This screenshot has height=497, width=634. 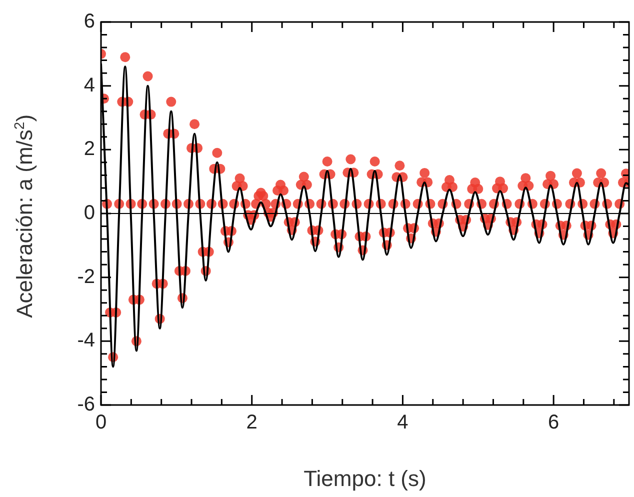 What do you see at coordinates (554, 423) in the screenshot?
I see `x-tick-label: 6` at bounding box center [554, 423].